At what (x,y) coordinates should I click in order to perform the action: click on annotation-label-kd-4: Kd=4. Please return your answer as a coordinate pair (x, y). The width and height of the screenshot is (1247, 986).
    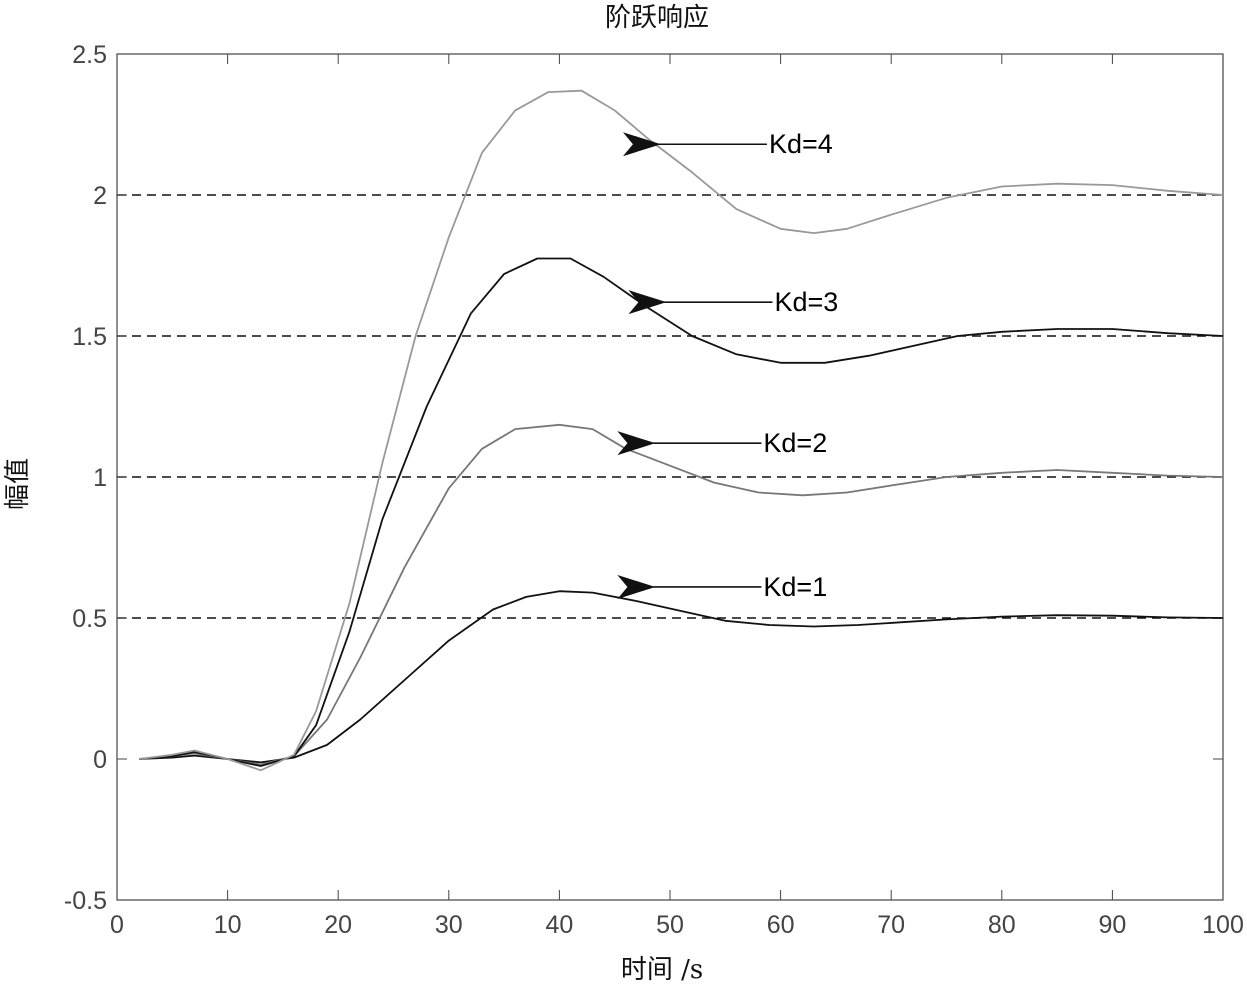
    Looking at the image, I should click on (801, 144).